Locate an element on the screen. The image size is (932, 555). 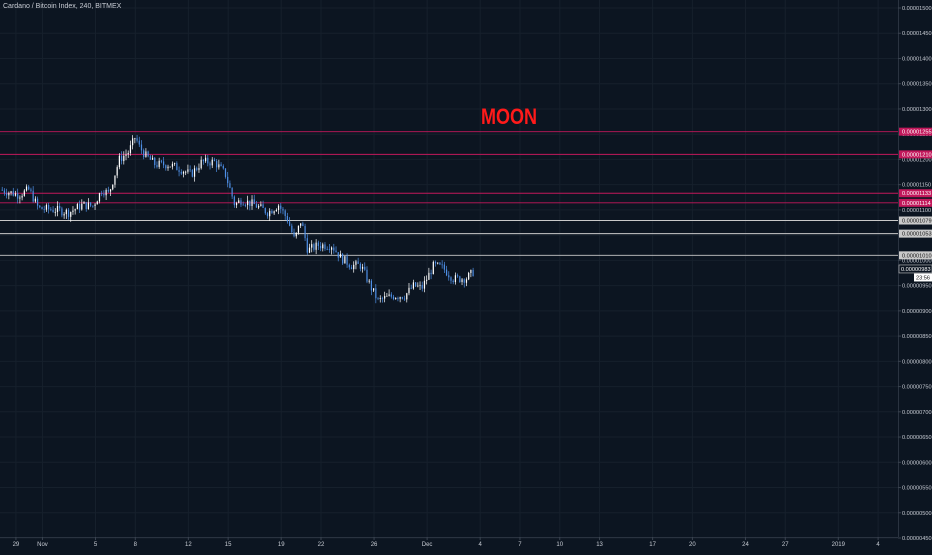
price-tick-label: 0.00000750 is located at coordinates (917, 388).